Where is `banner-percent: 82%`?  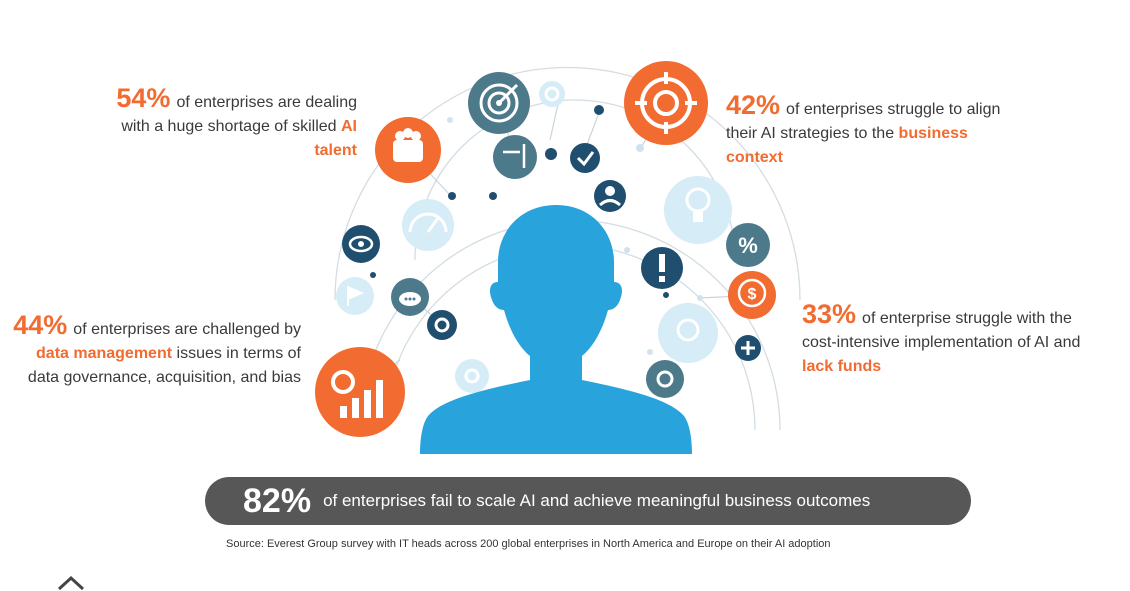 banner-percent: 82% is located at coordinates (277, 500).